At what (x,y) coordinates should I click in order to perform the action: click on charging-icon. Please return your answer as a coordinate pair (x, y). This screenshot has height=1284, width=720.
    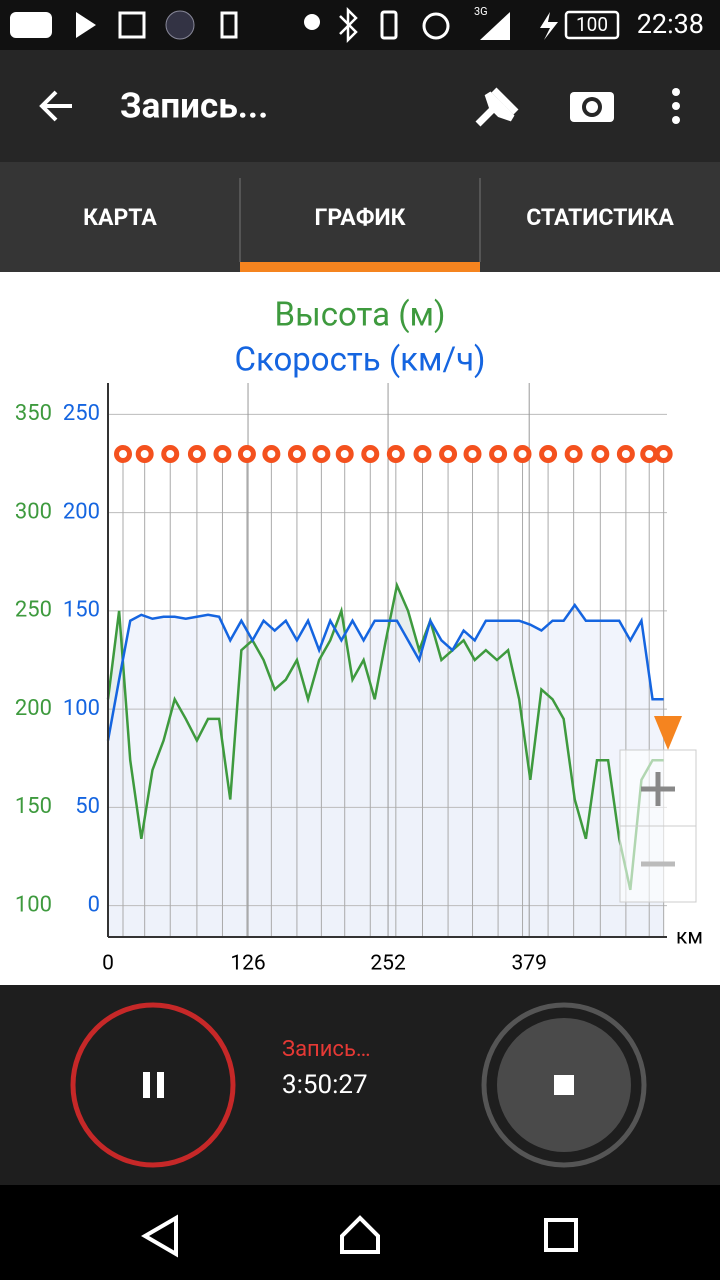
    Looking at the image, I should click on (549, 26).